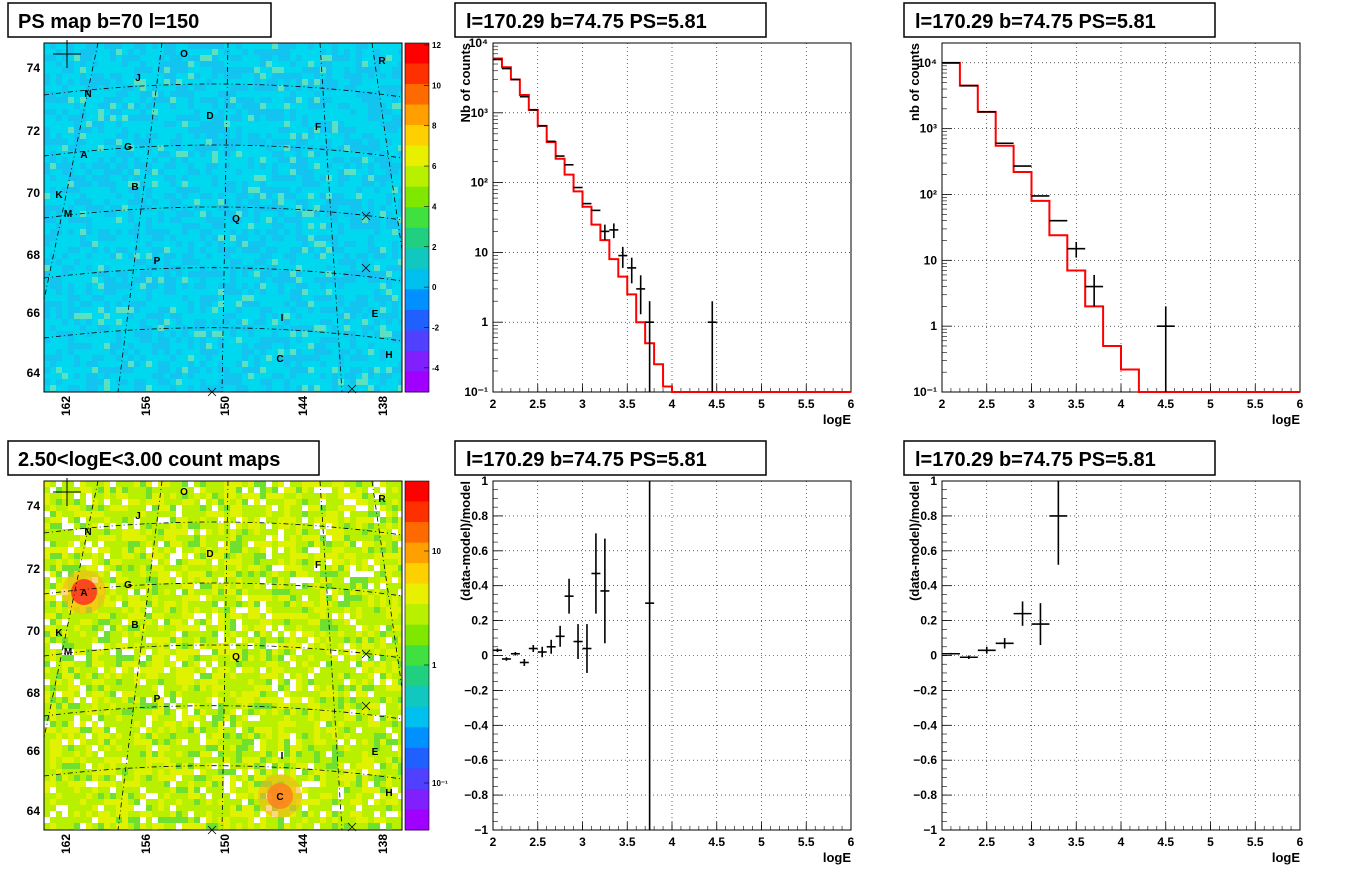  Describe the element at coordinates (138, 78) in the screenshot. I see `source-label: J` at that location.